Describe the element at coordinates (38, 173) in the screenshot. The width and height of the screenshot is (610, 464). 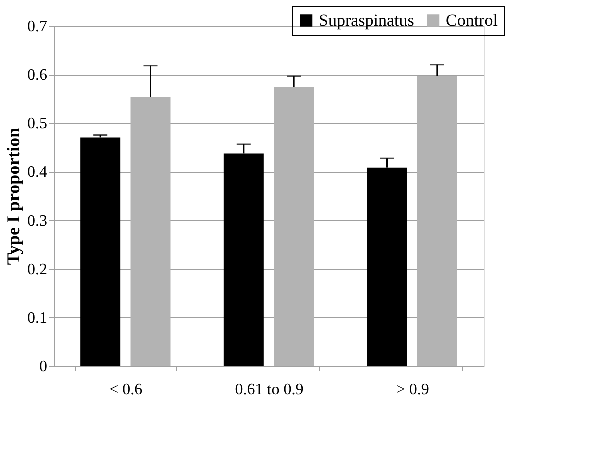
I see `y-tick-label: 0.4` at that location.